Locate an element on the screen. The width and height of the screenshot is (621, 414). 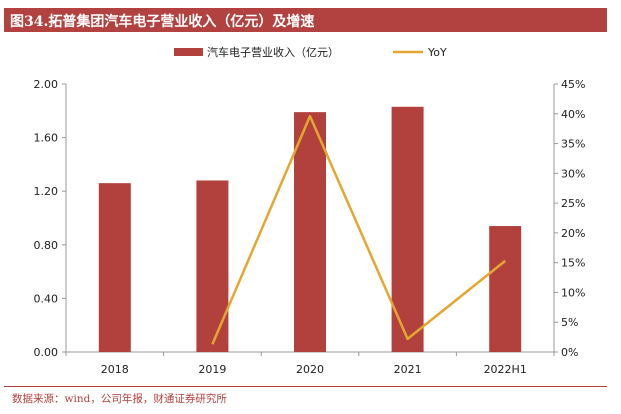
right-tick-label: 40% is located at coordinates (573, 114).